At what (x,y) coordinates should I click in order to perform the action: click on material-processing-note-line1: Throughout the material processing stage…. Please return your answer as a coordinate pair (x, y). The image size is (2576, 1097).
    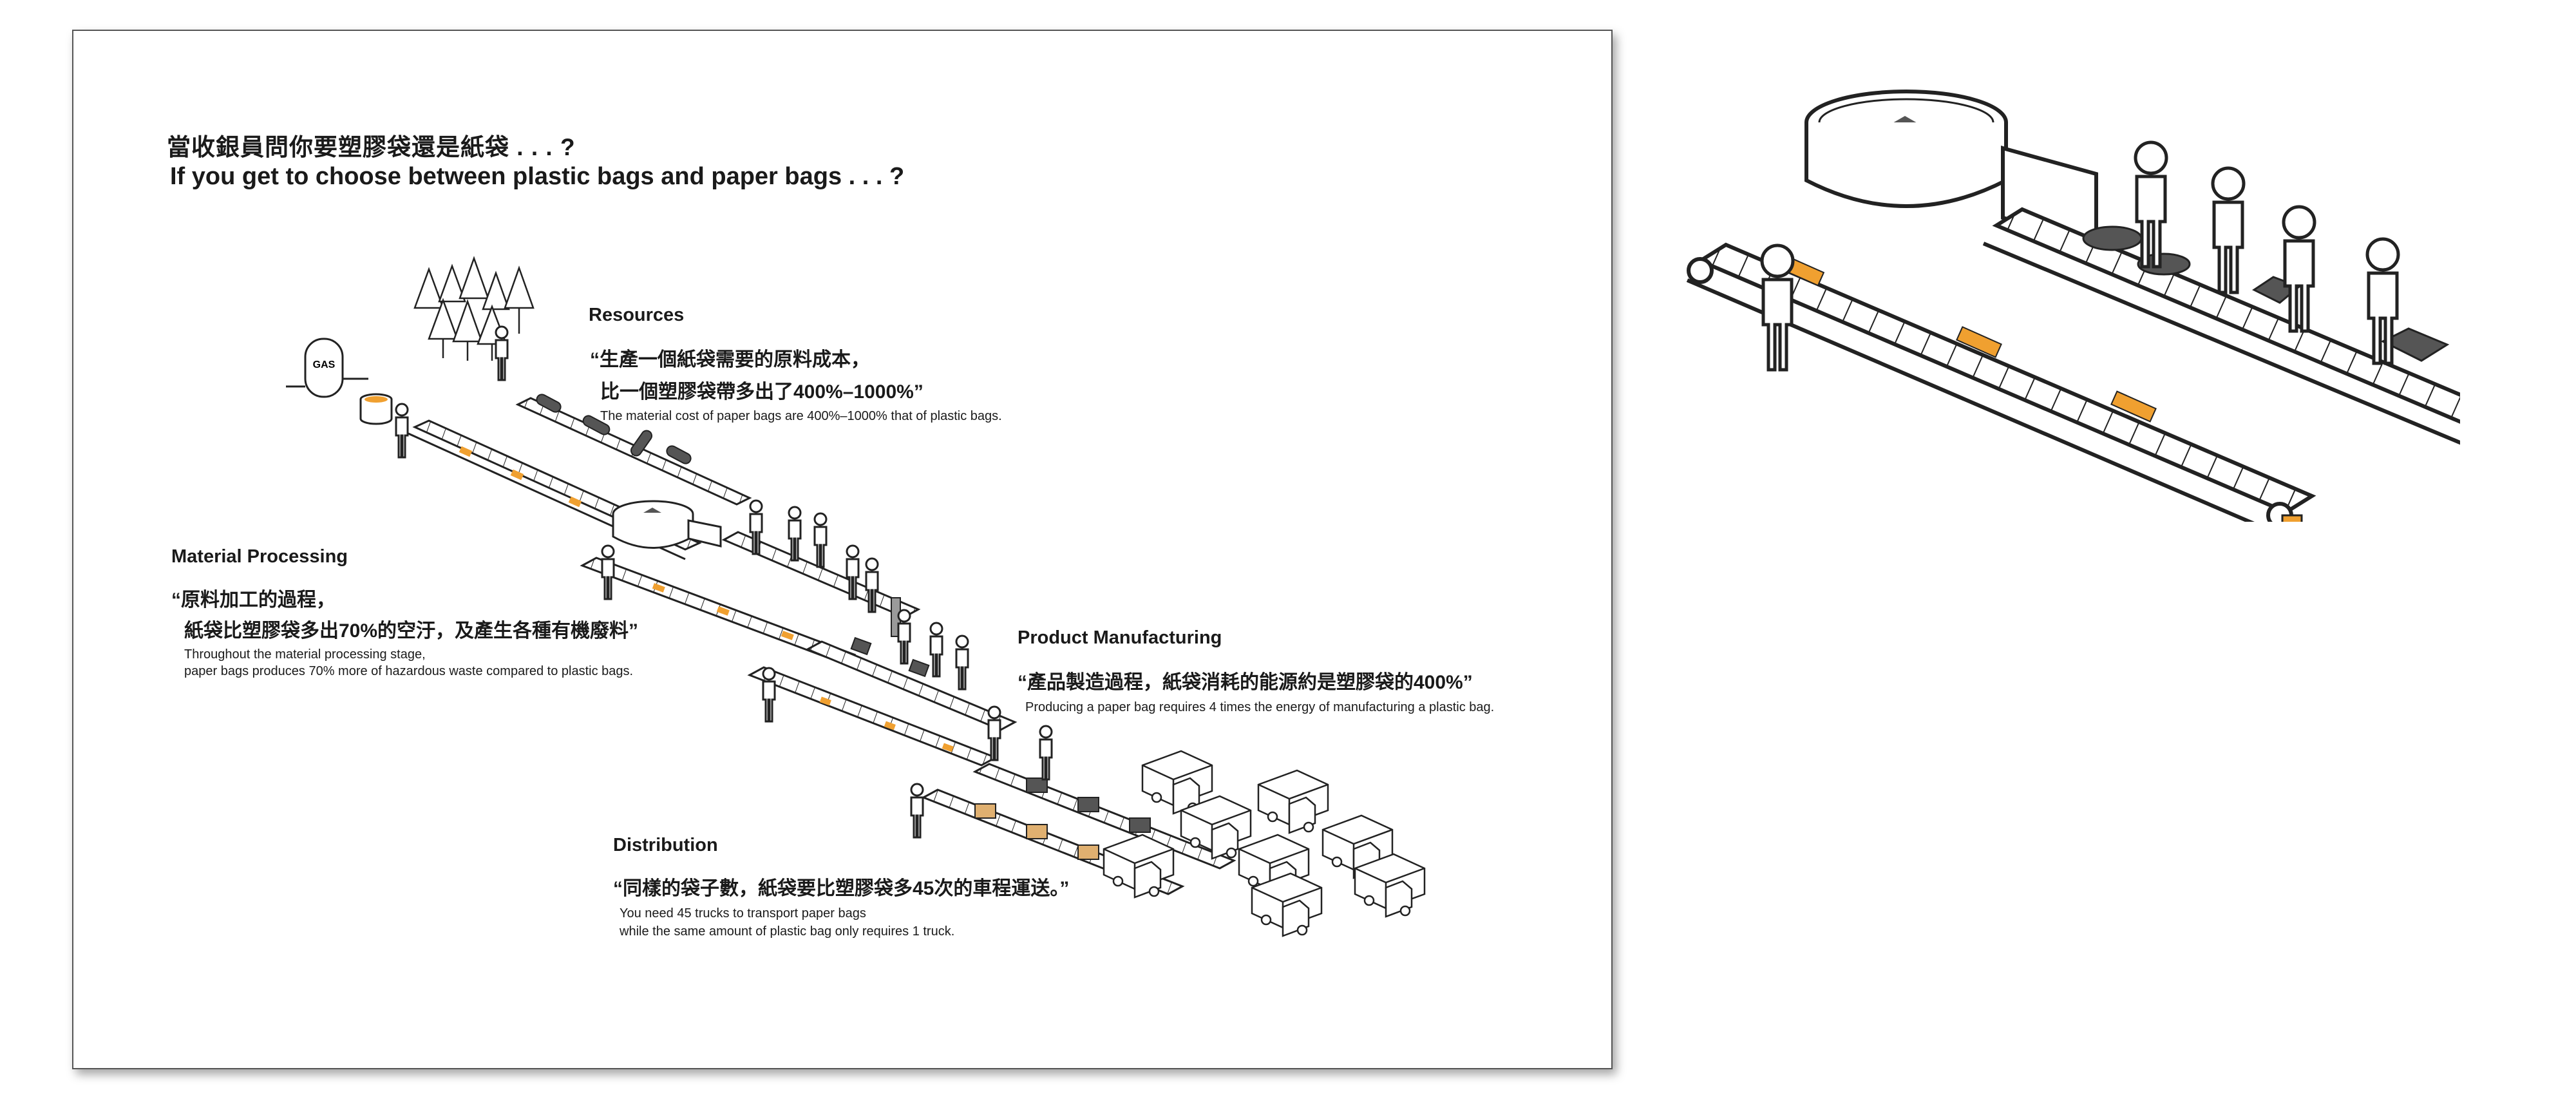
    Looking at the image, I should click on (305, 654).